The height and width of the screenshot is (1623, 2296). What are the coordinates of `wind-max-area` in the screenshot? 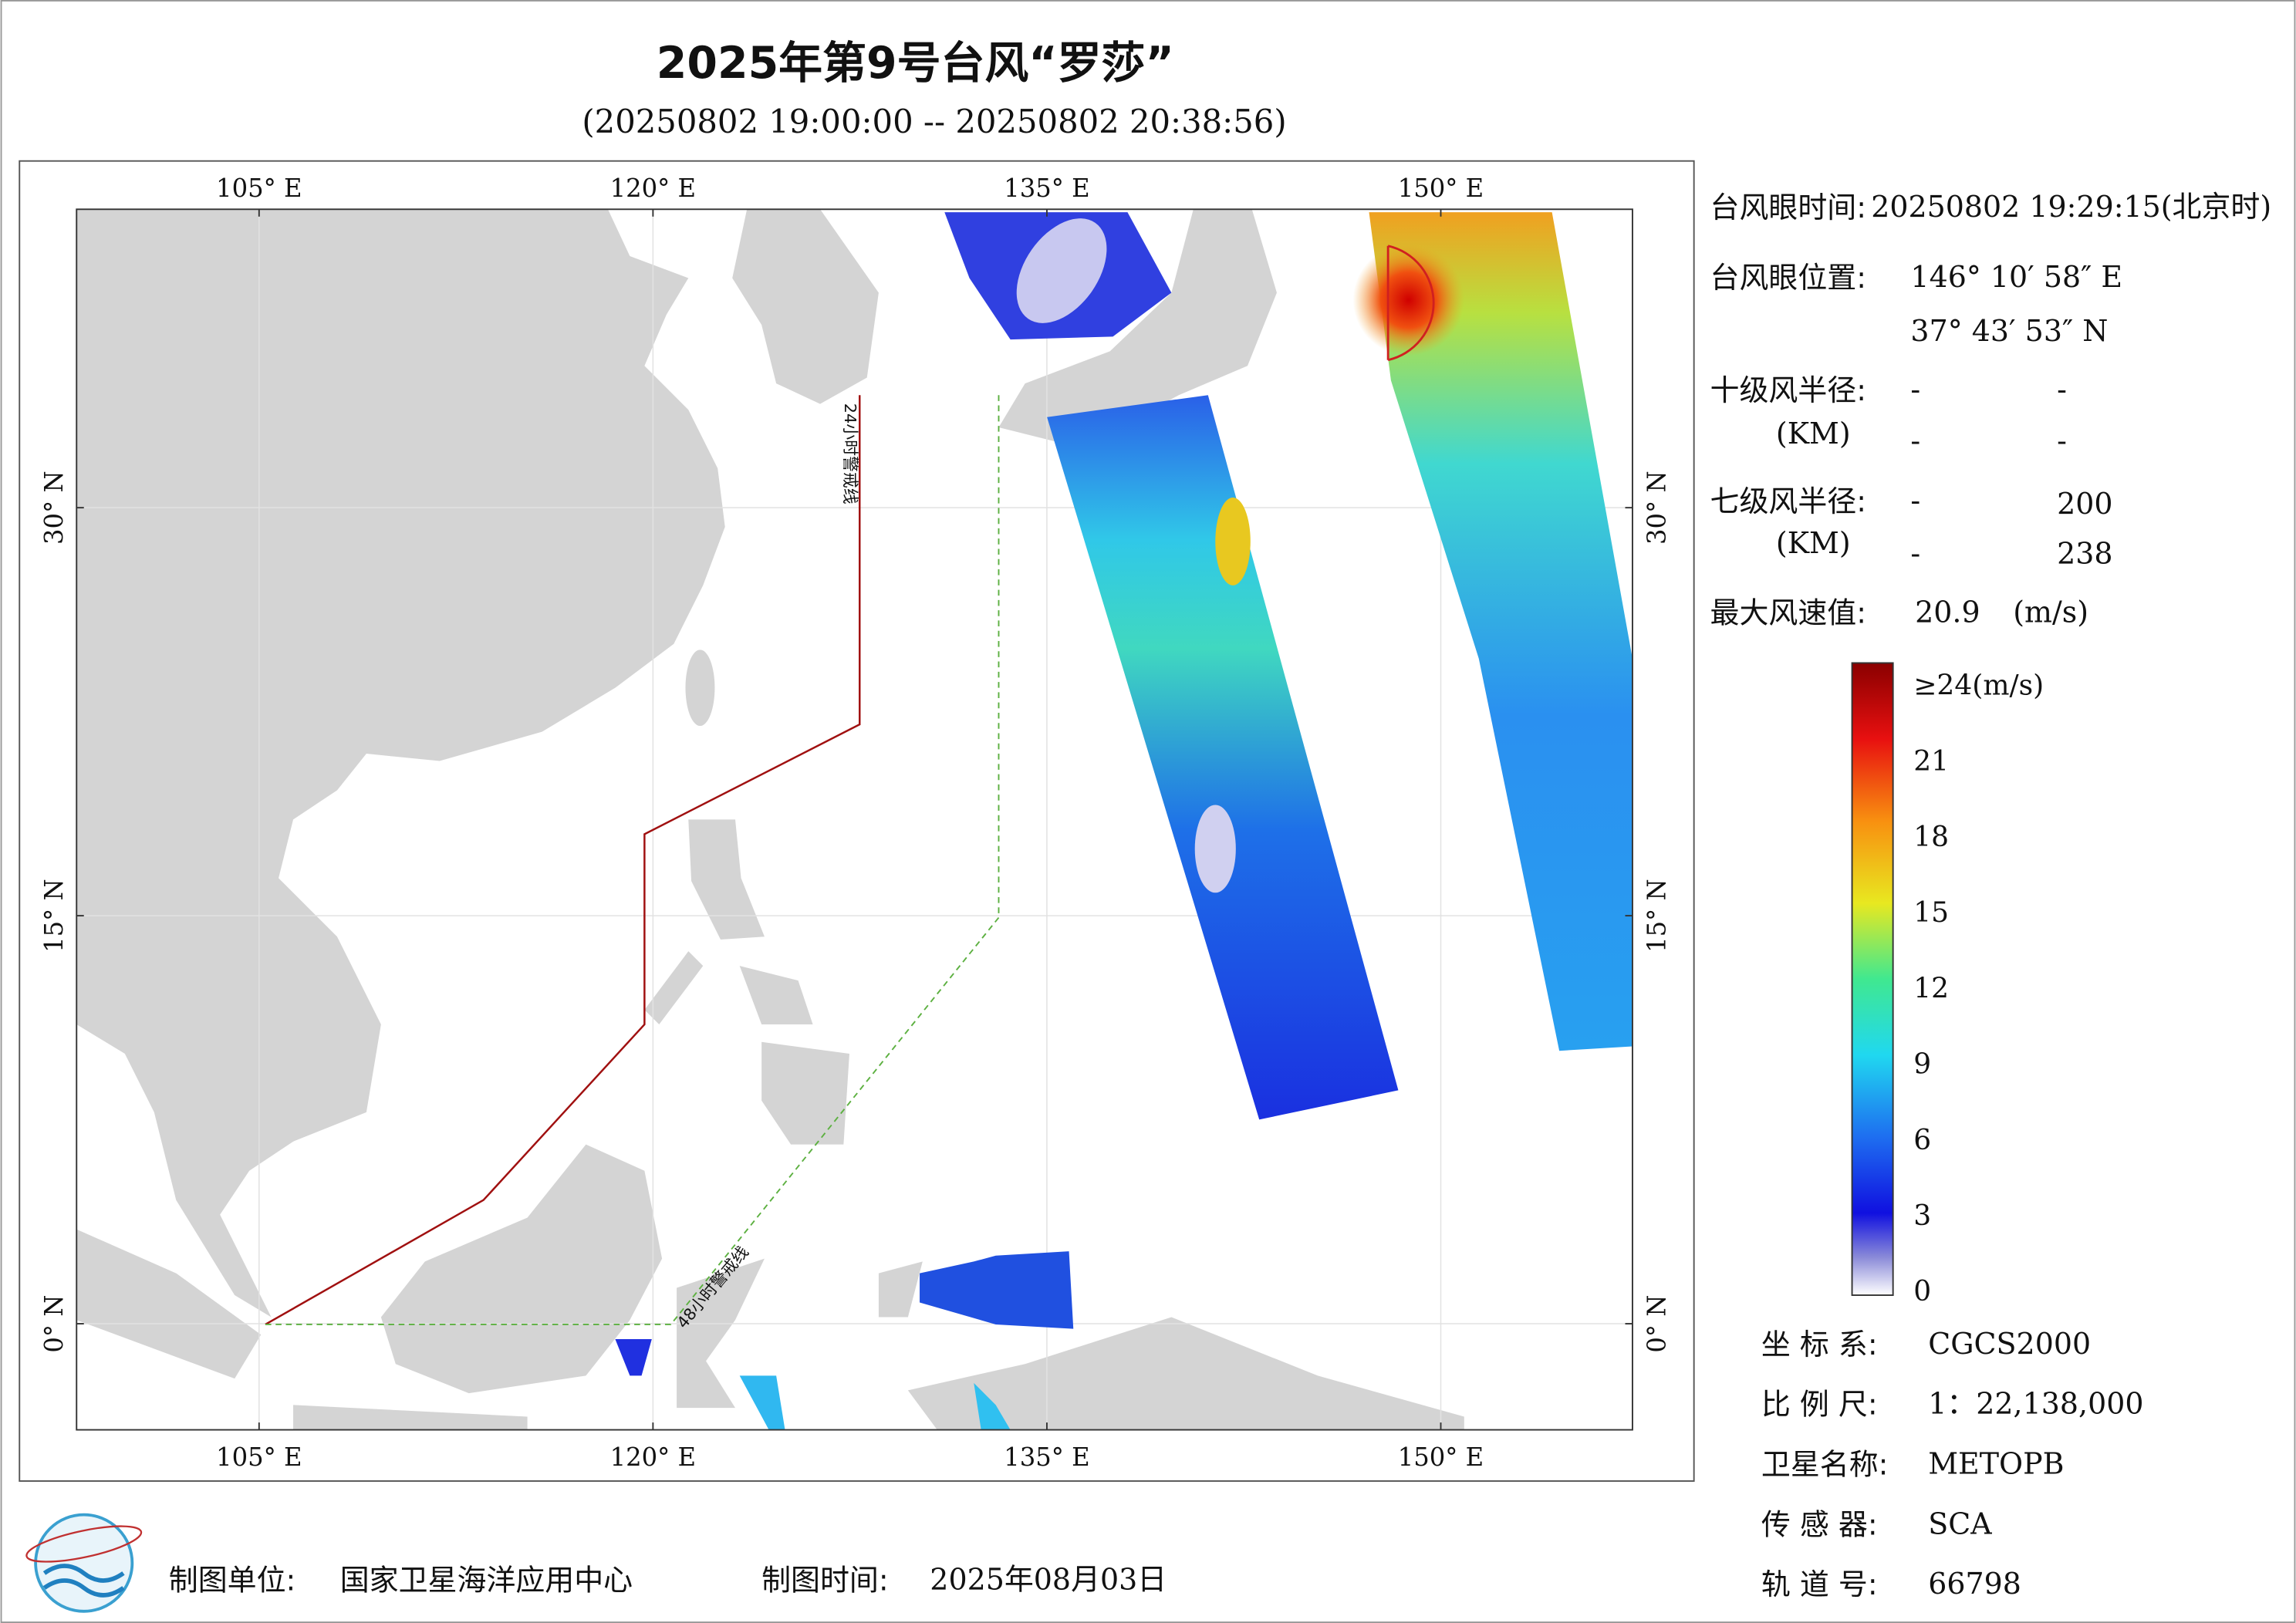 It's located at (1408, 300).